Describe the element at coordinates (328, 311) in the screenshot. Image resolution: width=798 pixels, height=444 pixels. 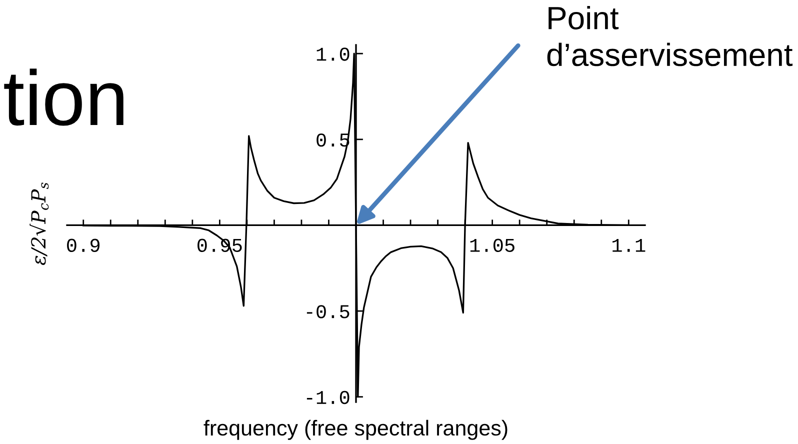
I see `y-tick-label: -0.5` at that location.